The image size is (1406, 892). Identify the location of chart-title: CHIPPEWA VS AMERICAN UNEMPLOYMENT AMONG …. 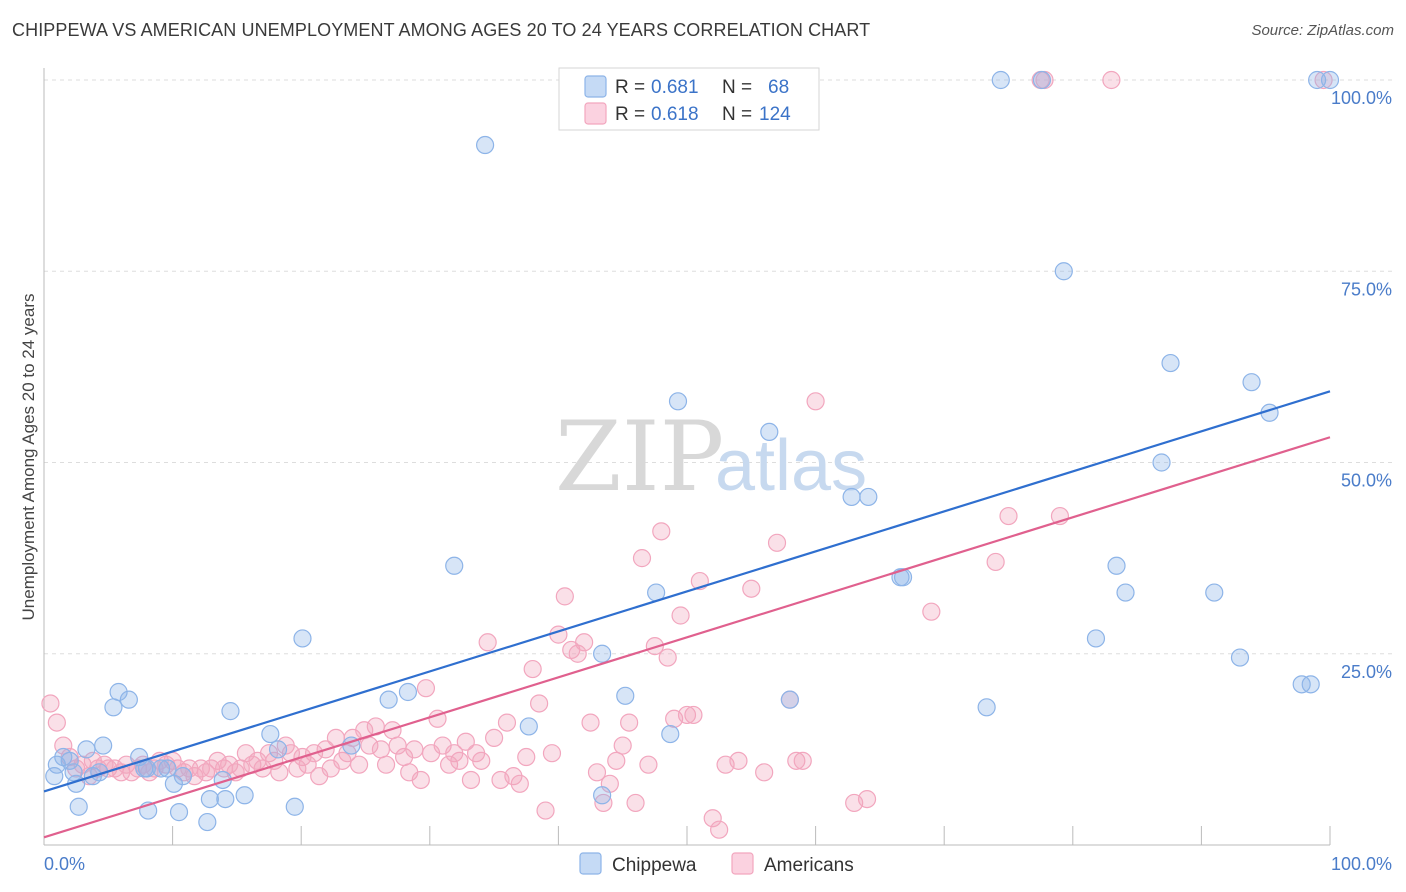
(441, 30).